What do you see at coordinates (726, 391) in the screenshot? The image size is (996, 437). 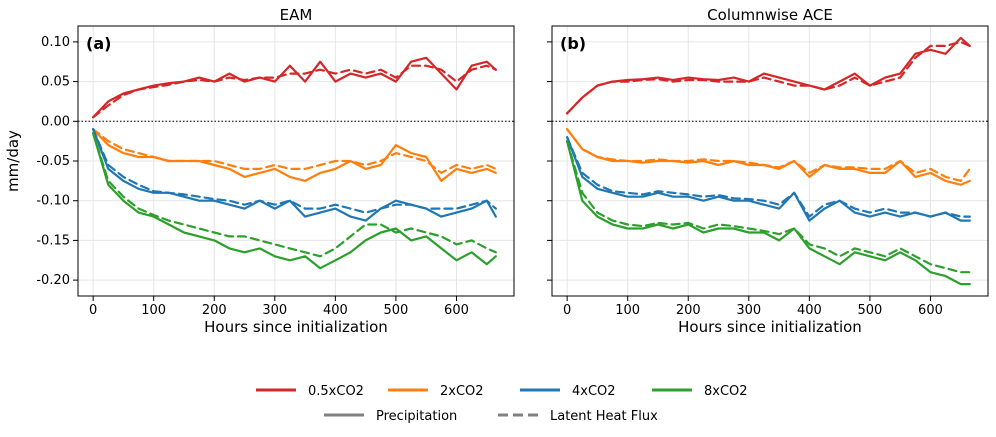 I see `legend-label: 8xCO2` at bounding box center [726, 391].